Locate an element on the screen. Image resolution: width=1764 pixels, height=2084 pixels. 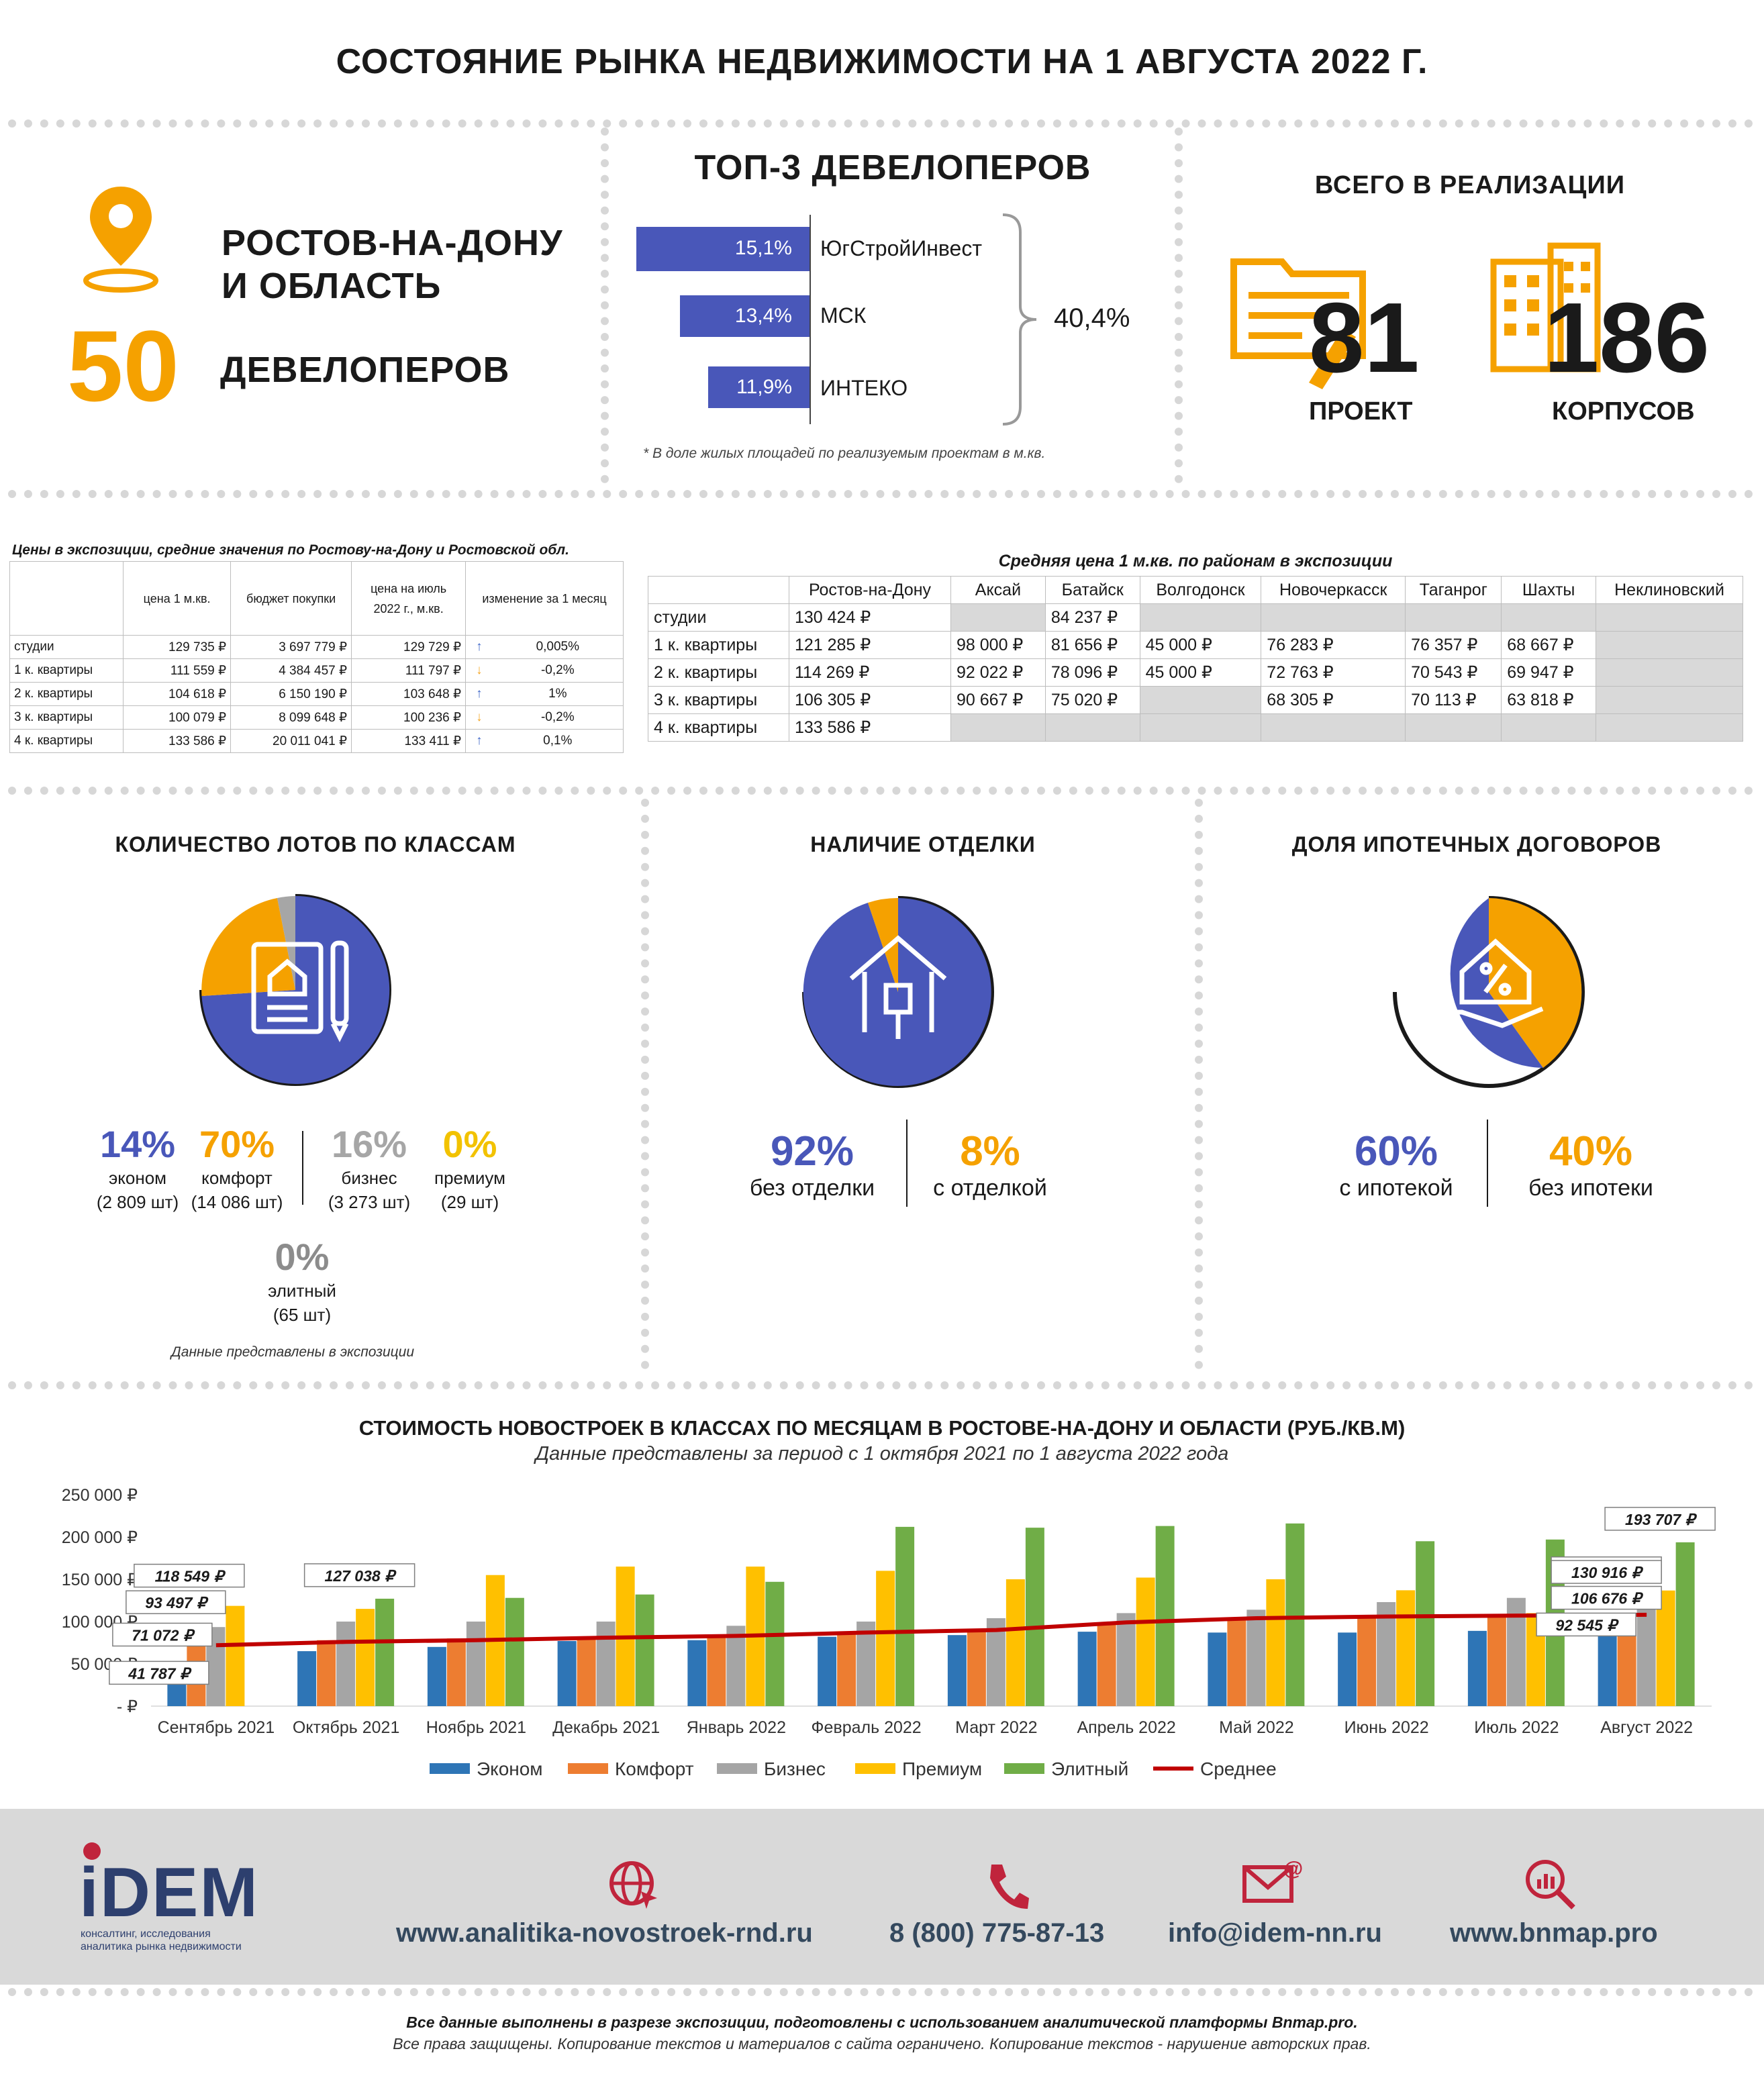
footer-band is located at coordinates (882, 1897).